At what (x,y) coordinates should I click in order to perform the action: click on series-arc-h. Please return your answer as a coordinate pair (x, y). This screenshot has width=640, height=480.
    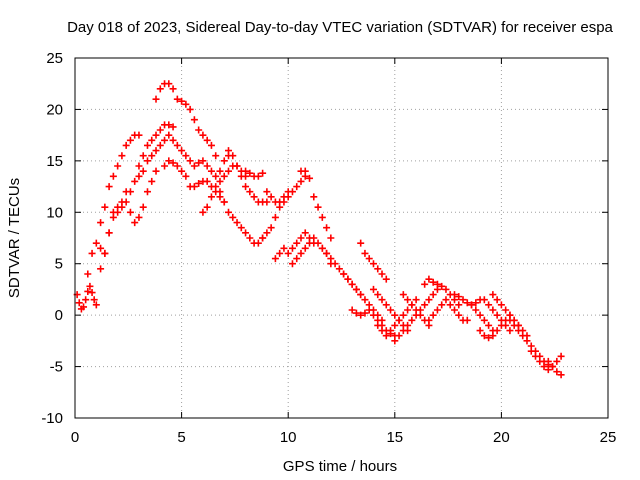
    Looking at the image, I should click on (175, 168).